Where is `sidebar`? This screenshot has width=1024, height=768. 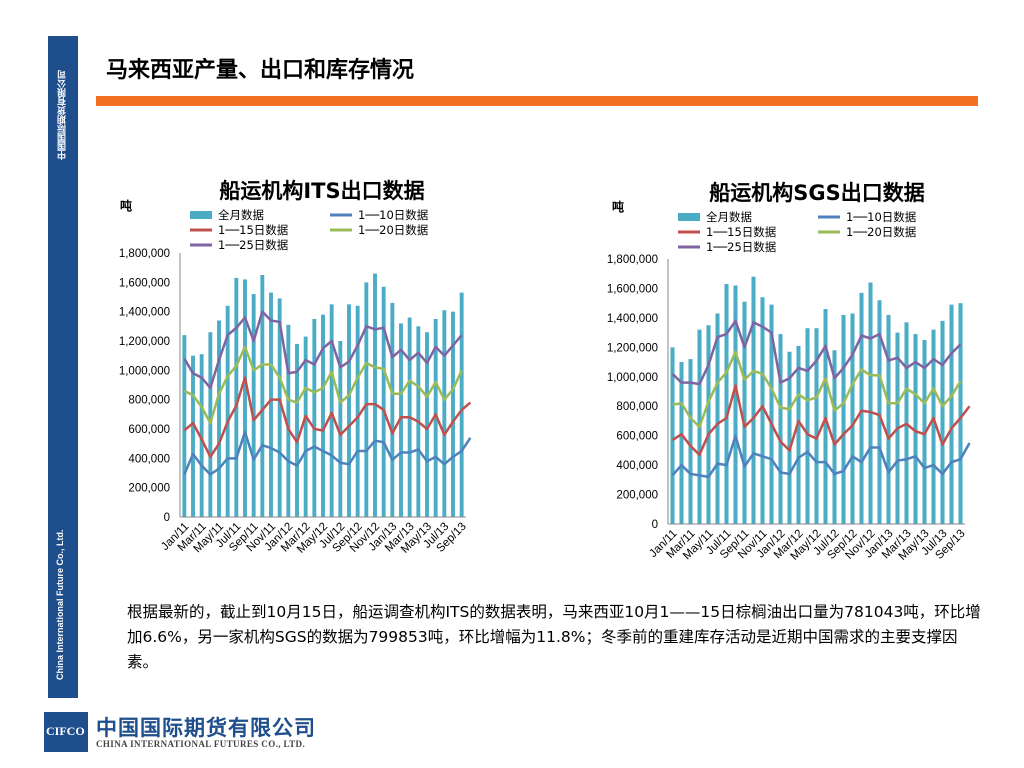 sidebar is located at coordinates (63, 367).